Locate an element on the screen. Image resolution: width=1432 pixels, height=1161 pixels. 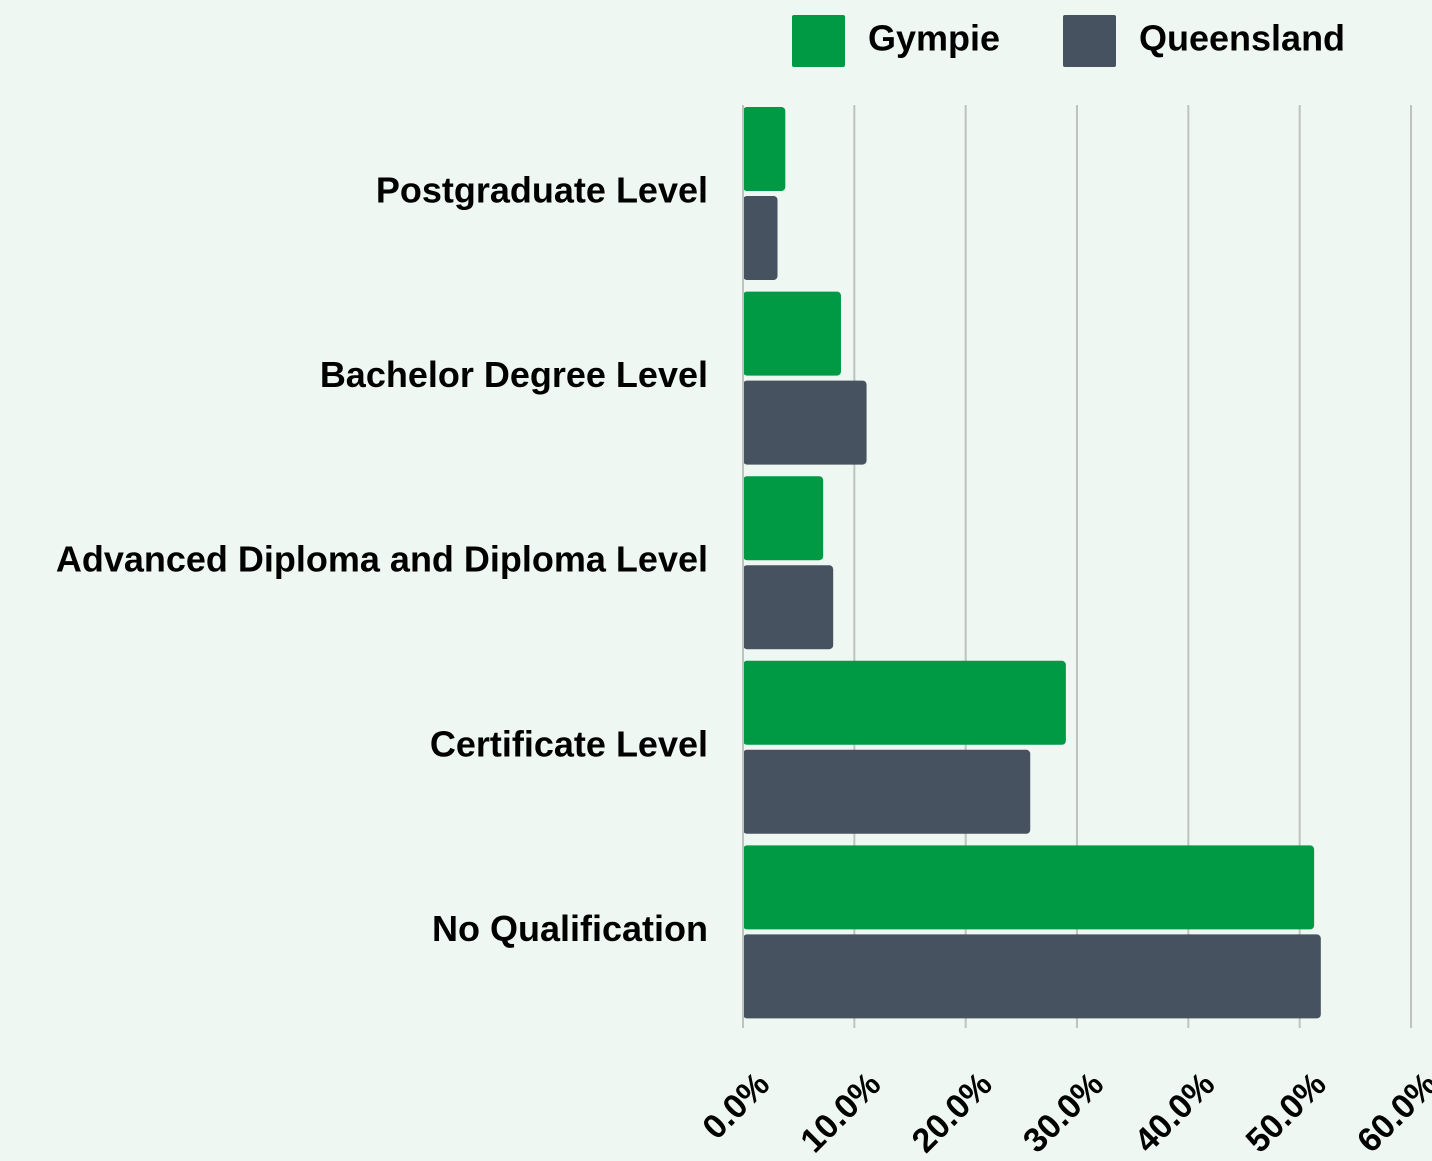
x-tick-label: 20.0% is located at coordinates (952, 1112).